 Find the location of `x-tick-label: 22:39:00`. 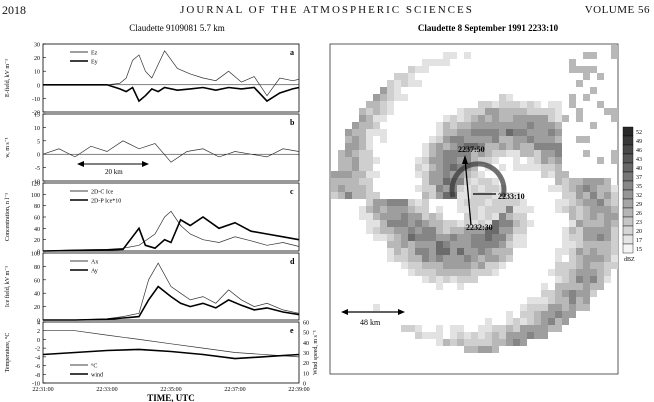

x-tick-label: 22:39:00 is located at coordinates (298, 390).